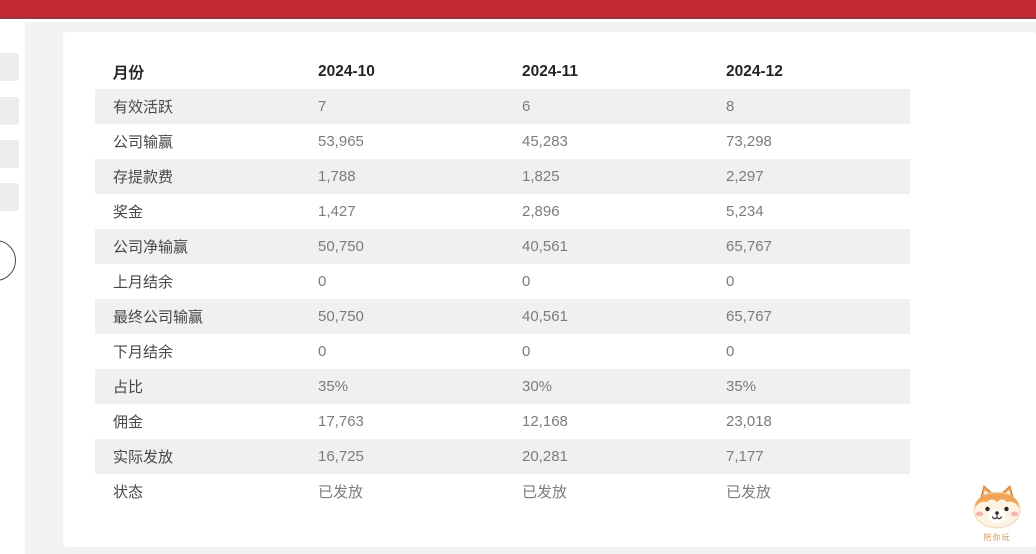 The height and width of the screenshot is (554, 1036). I want to click on shiba-dog-icon, so click(997, 507).